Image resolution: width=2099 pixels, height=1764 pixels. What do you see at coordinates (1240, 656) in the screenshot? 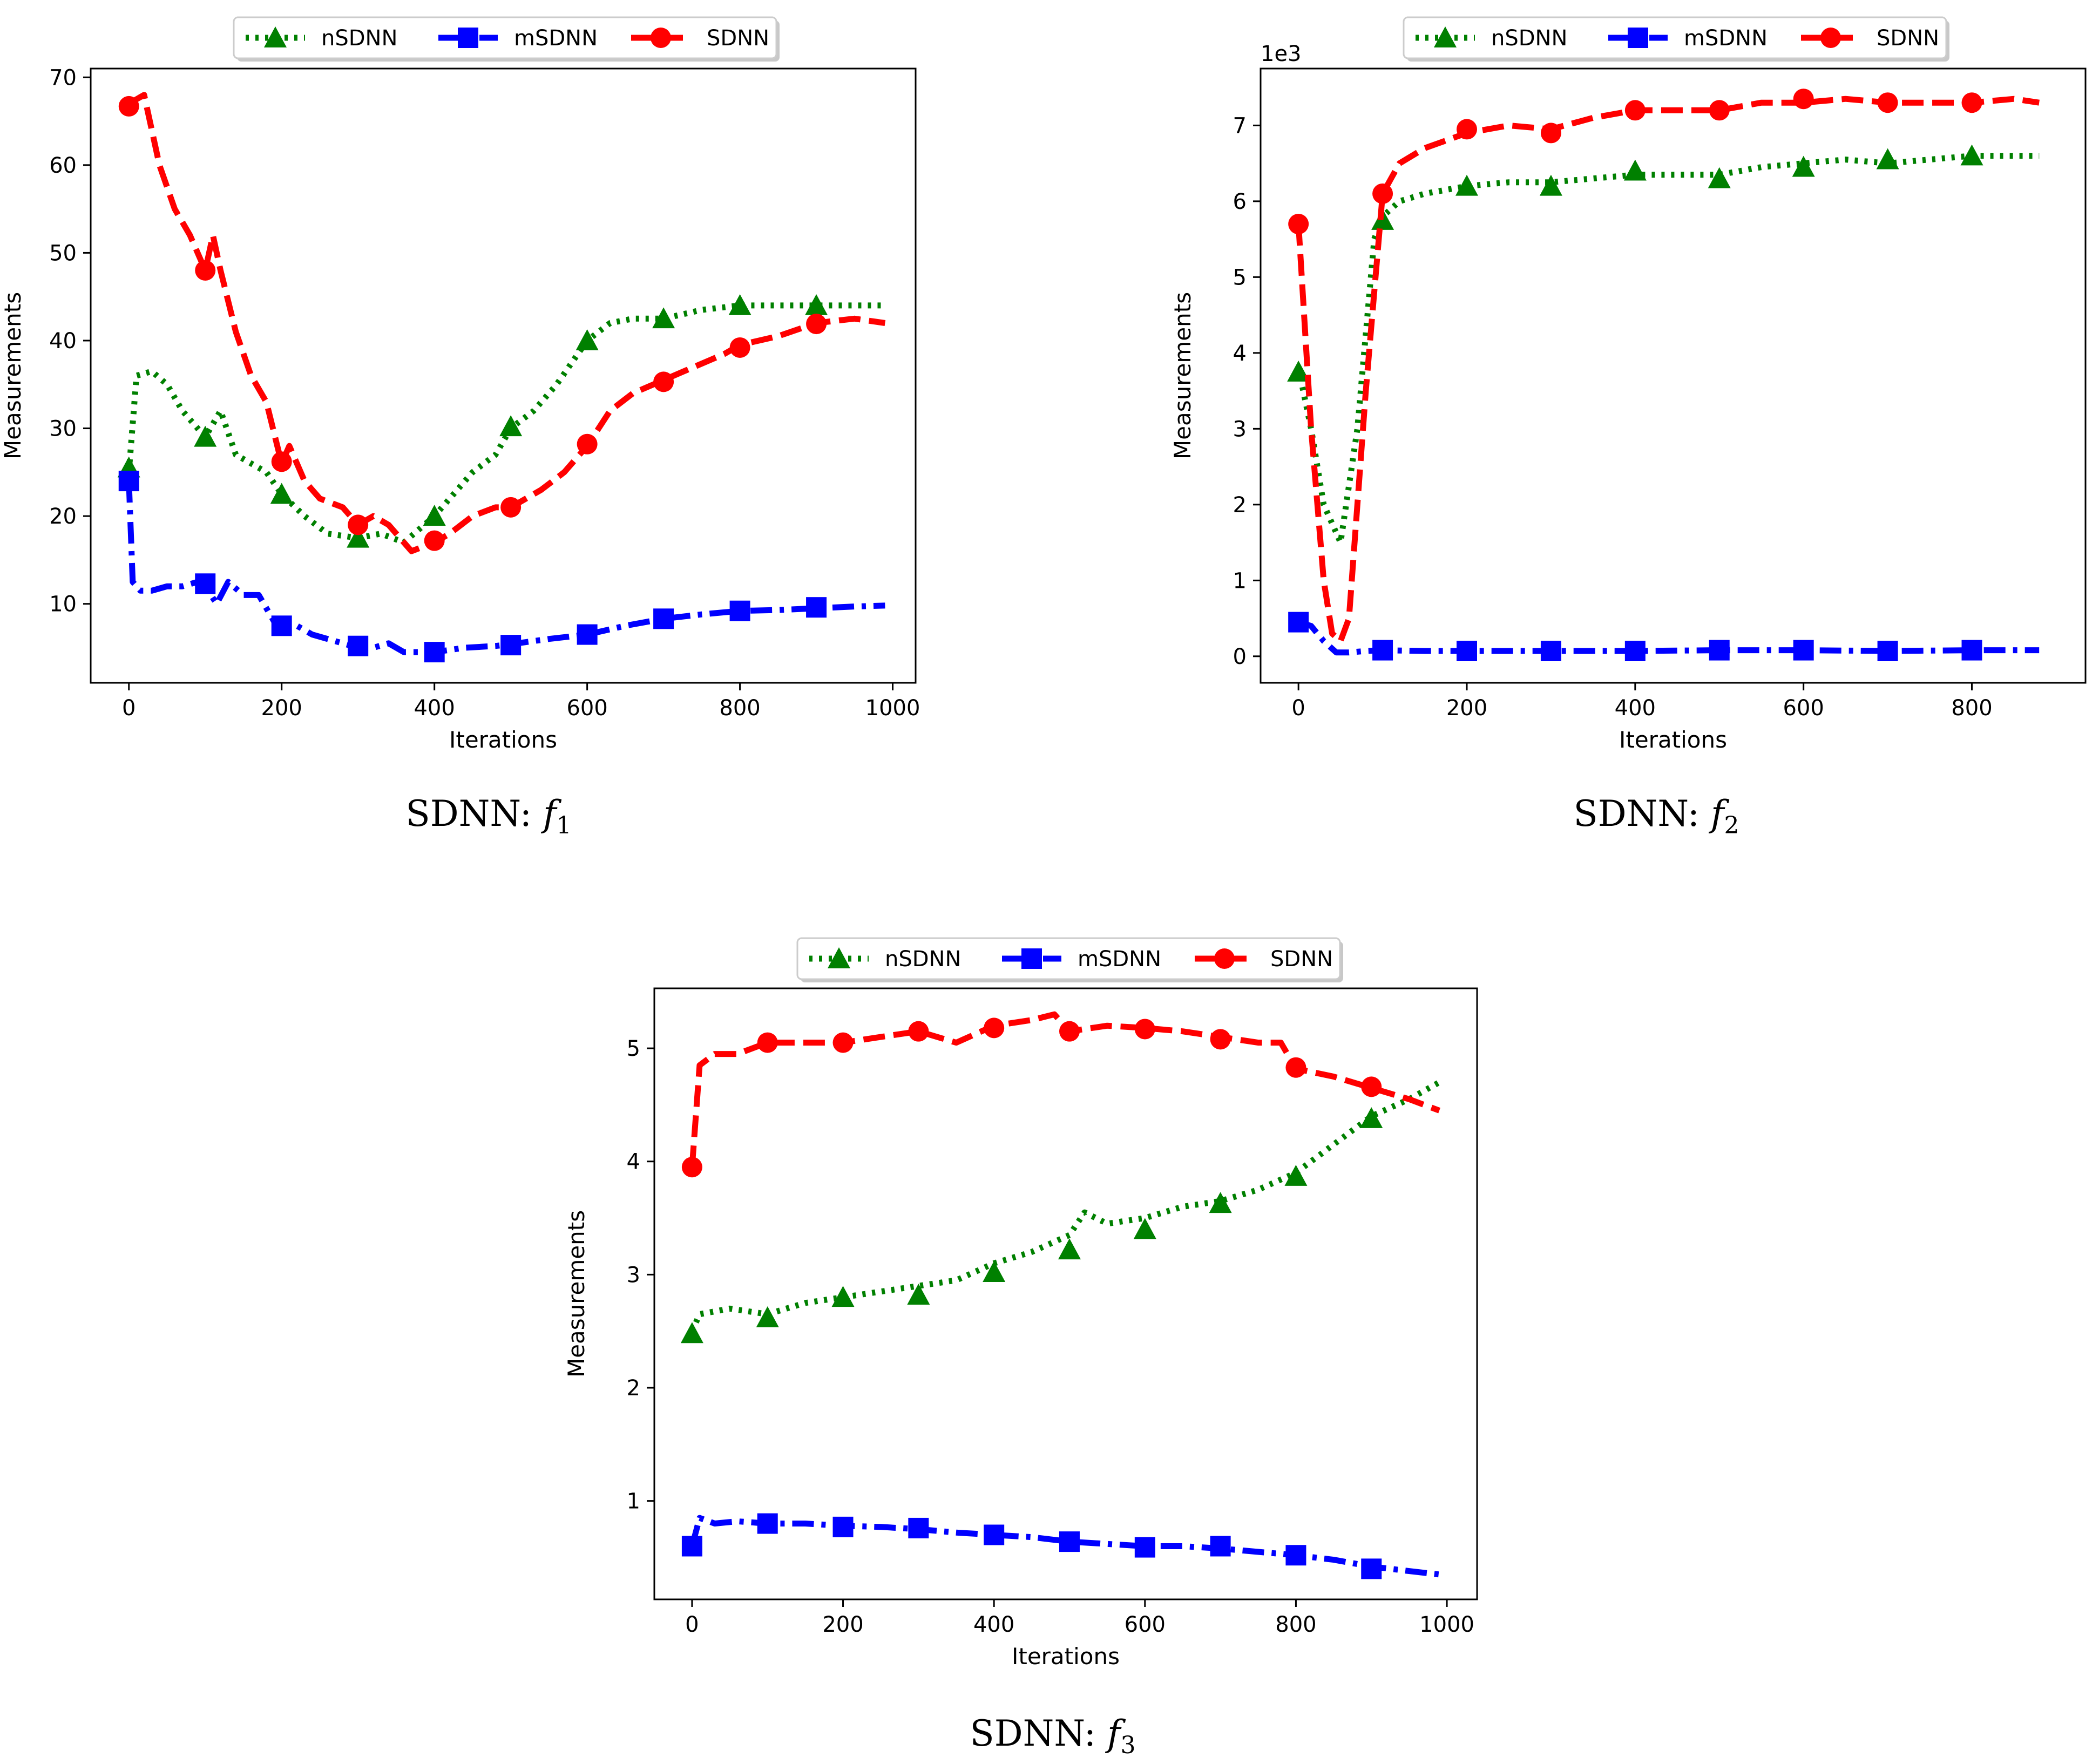
I see `y-tick-label-0: 0` at bounding box center [1240, 656].